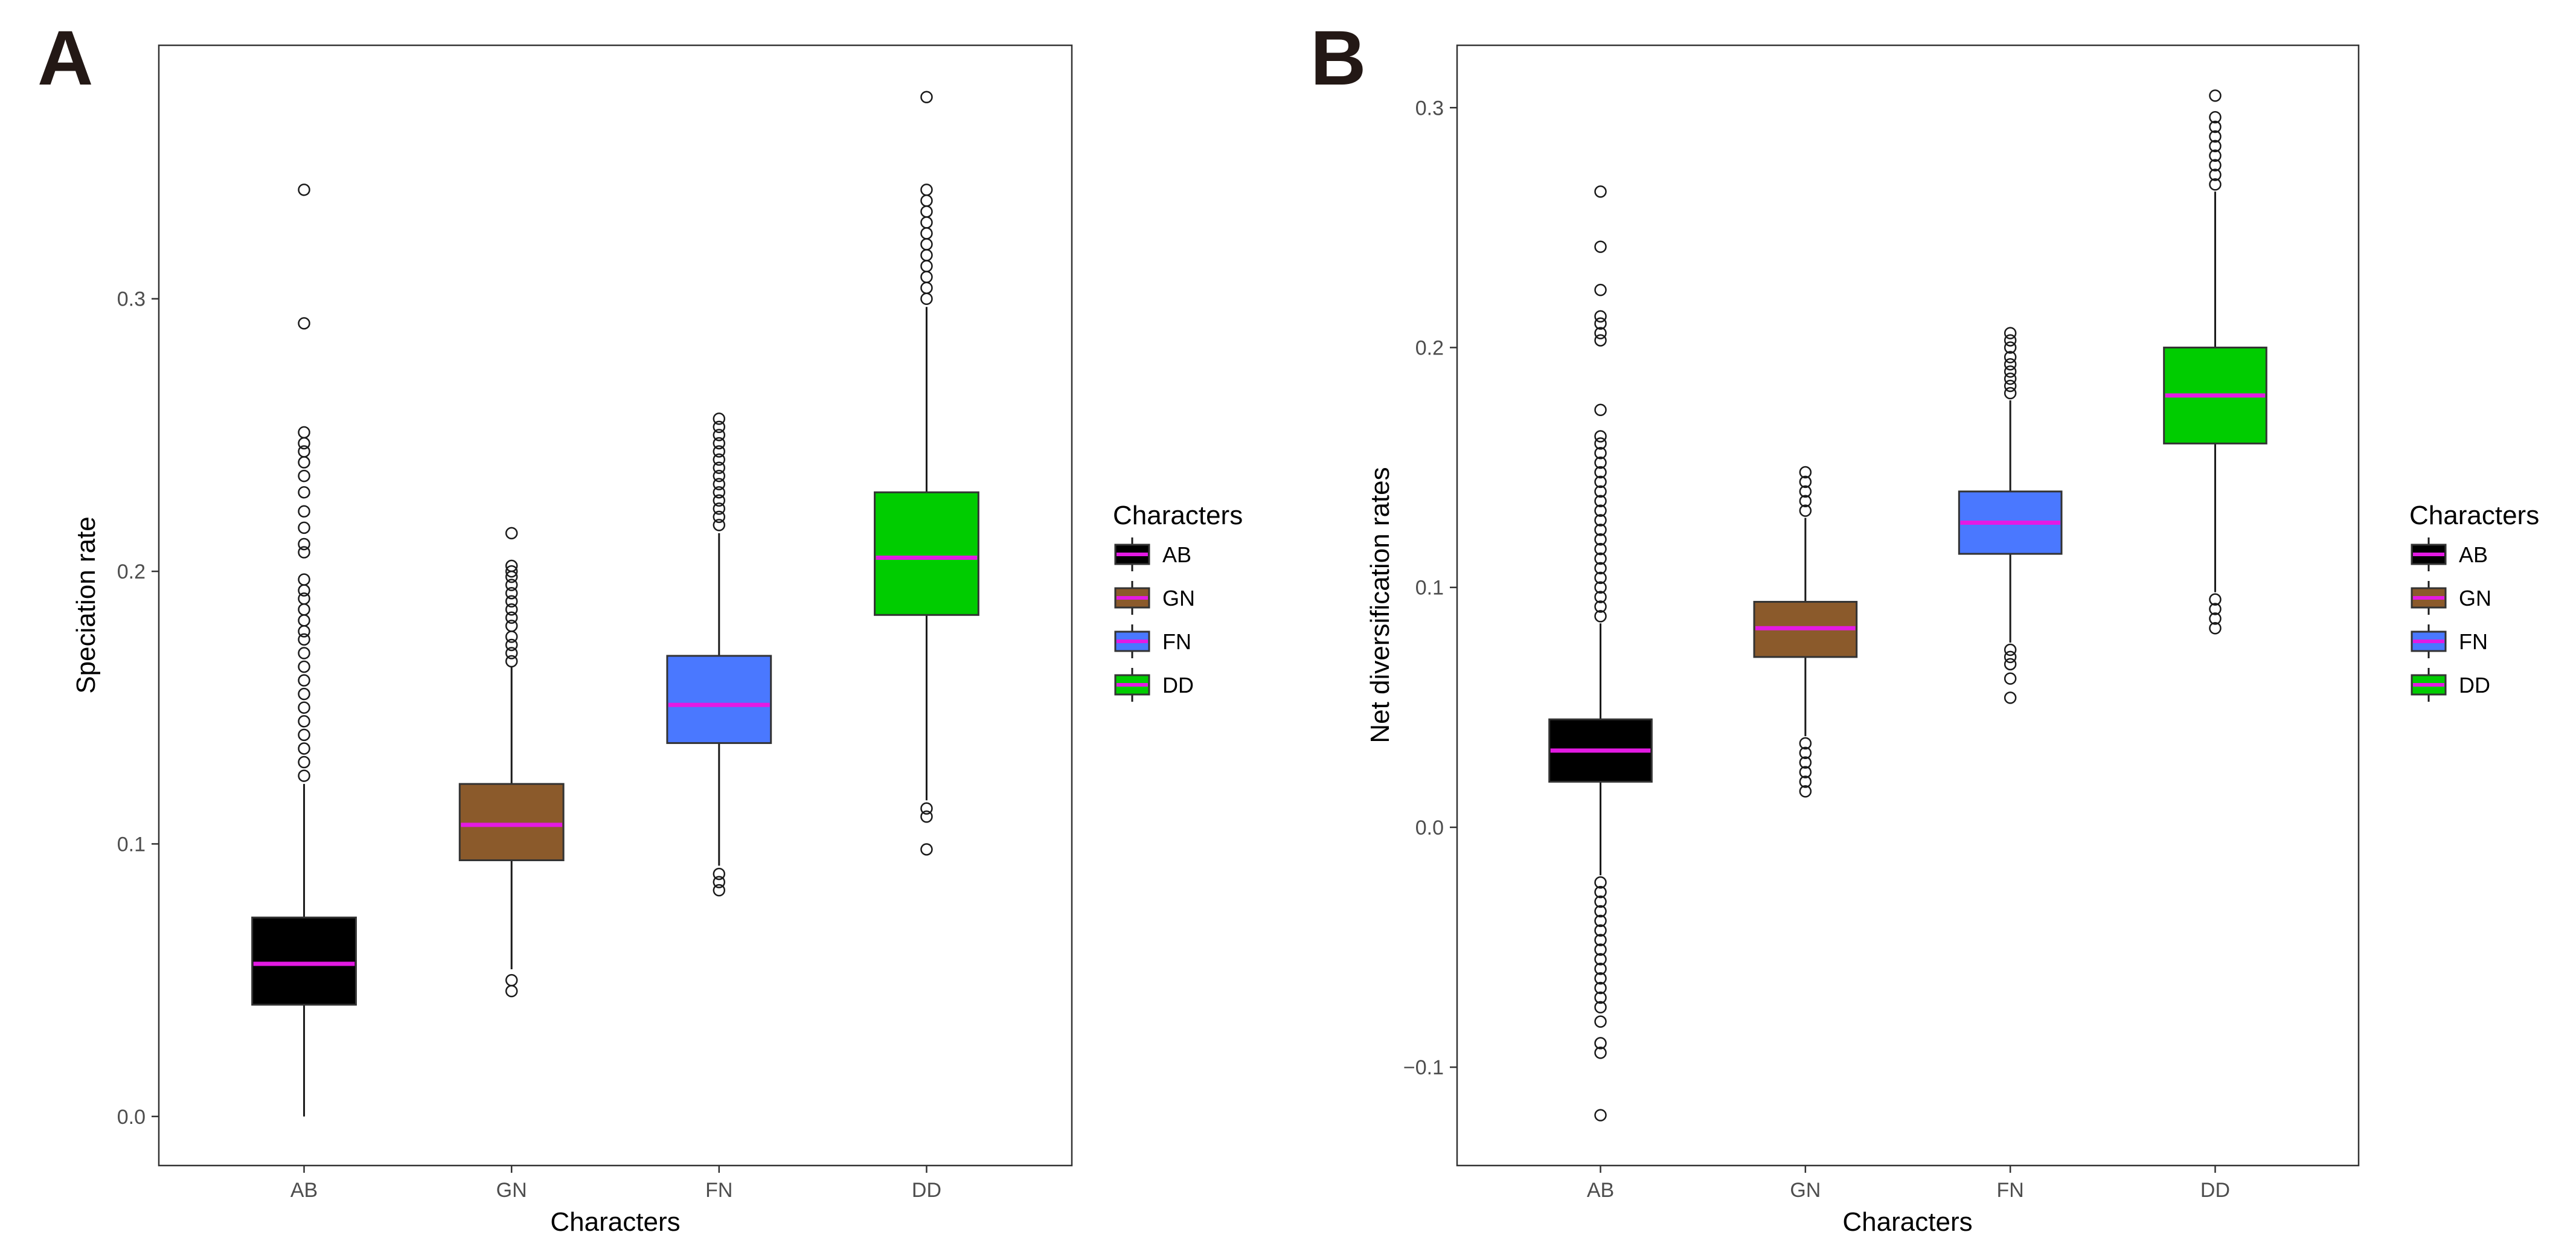 This screenshot has width=2576, height=1238. What do you see at coordinates (1380, 605) in the screenshot?
I see `panel-b-y-axis-title: Net diversification rates` at bounding box center [1380, 605].